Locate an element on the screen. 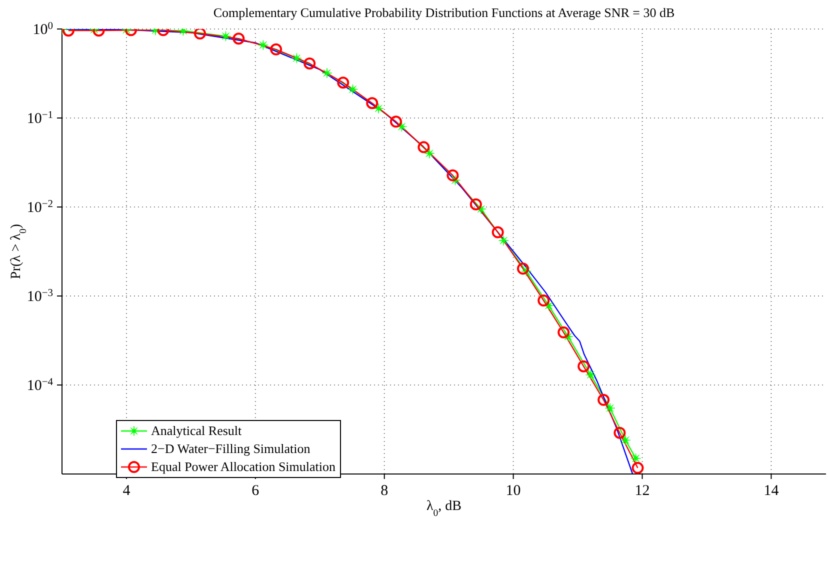 This screenshot has height=571, width=828. x-tick-label: 14 is located at coordinates (772, 491).